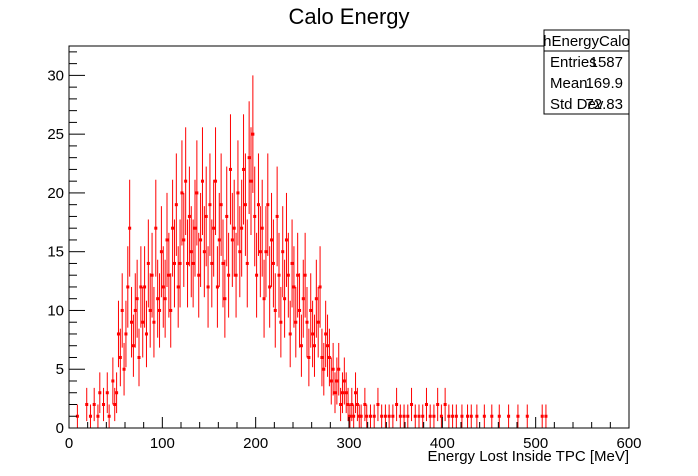 The height and width of the screenshot is (476, 698). Describe the element at coordinates (69, 443) in the screenshot. I see `x-tick-label: 0` at that location.